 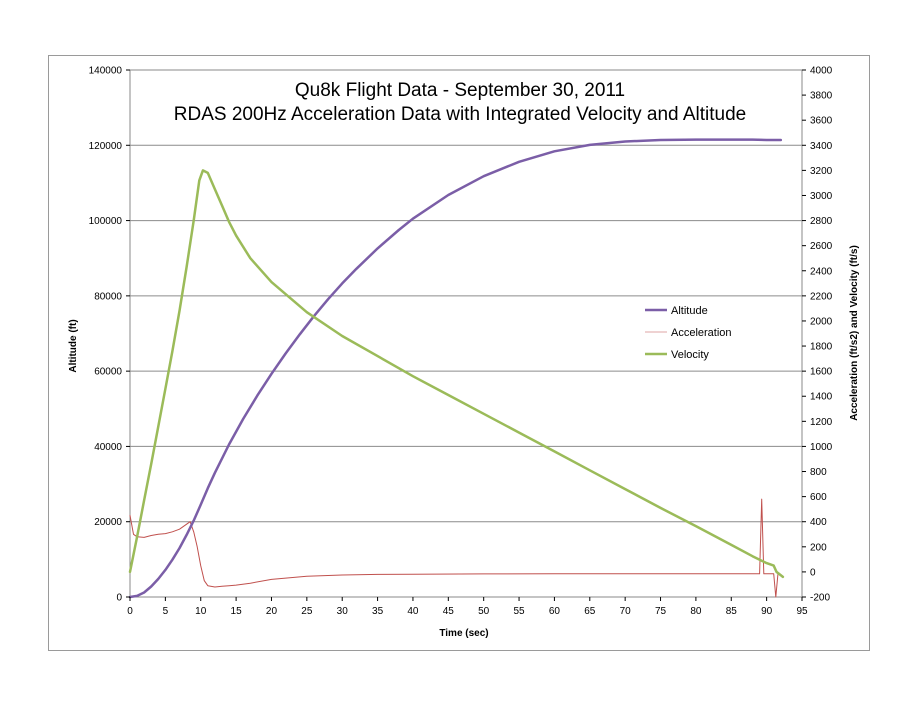 What do you see at coordinates (821, 397) in the screenshot?
I see `right-tick-label-8: 1400` at bounding box center [821, 397].